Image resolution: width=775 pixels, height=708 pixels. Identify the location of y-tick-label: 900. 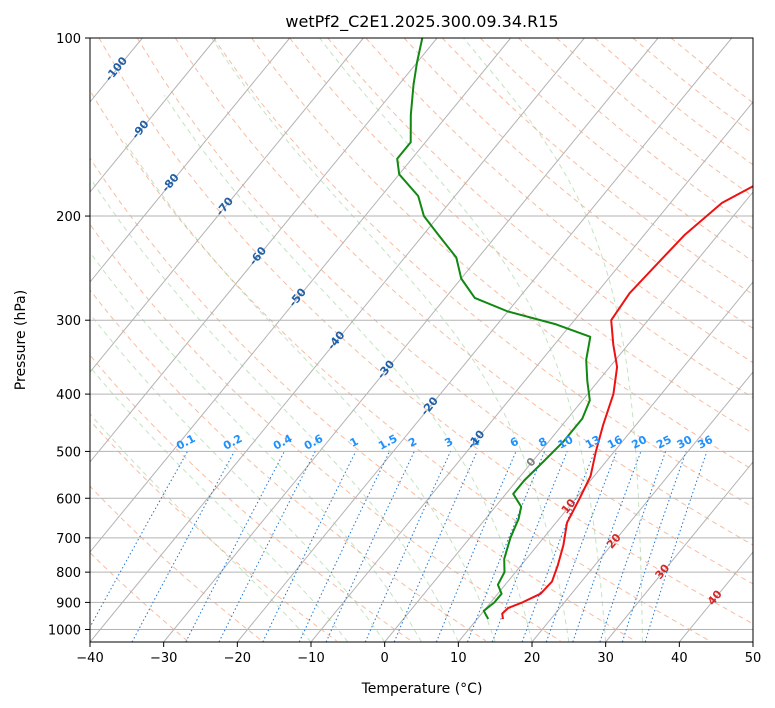
(68, 603).